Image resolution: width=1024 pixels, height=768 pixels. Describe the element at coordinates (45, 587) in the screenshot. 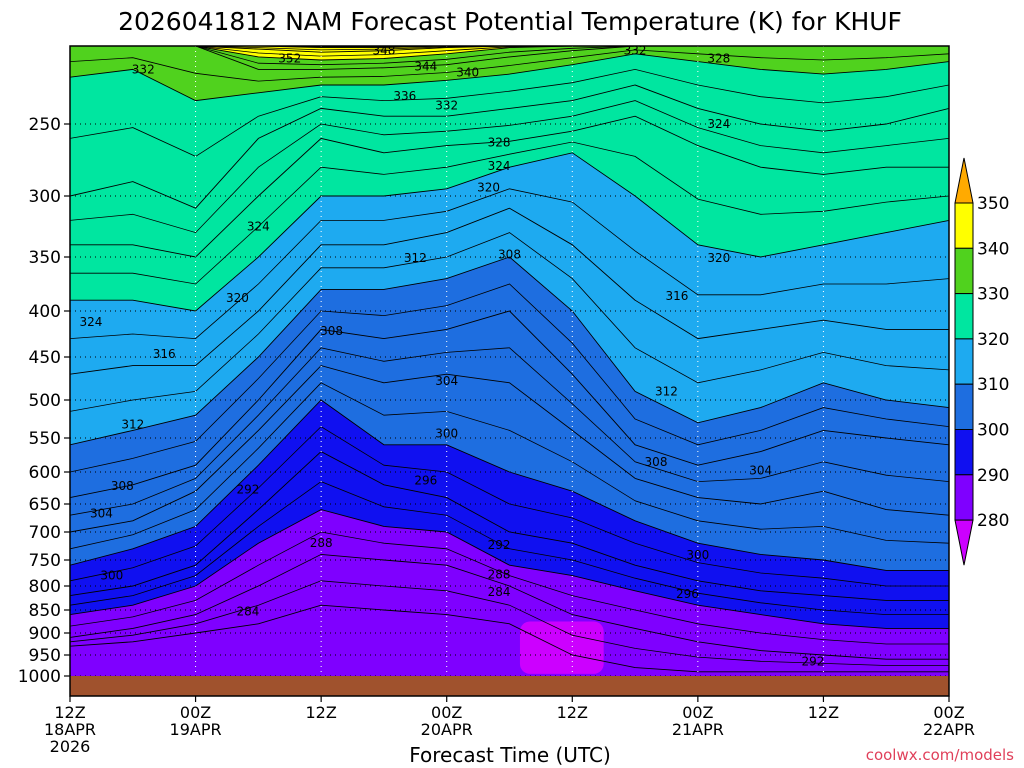

I see `y-tick-label: 800` at that location.